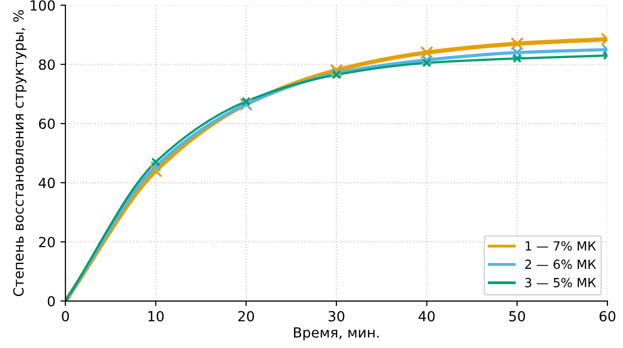  Describe the element at coordinates (156, 316) in the screenshot. I see `x-tick-label: 10` at that location.